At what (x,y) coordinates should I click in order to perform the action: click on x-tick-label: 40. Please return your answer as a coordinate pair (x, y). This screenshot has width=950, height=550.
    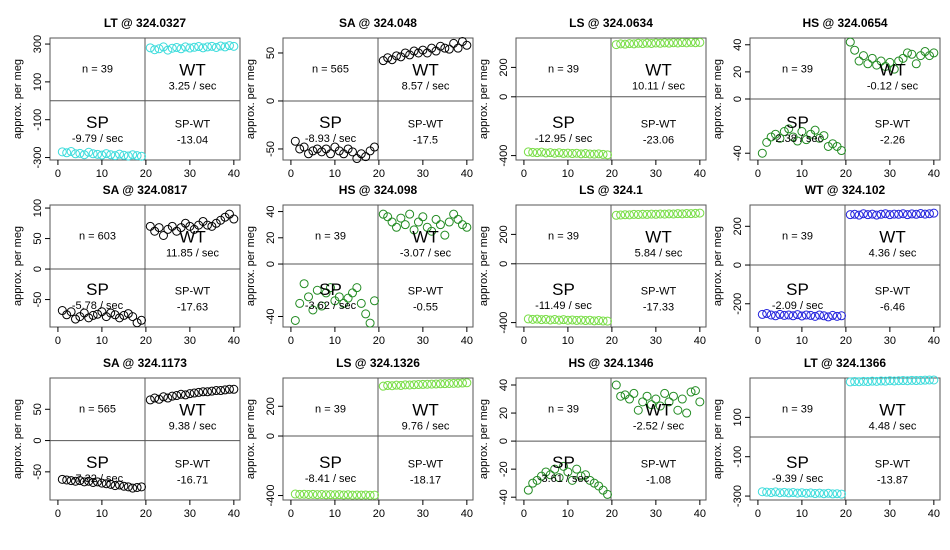
    Looking at the image, I should click on (467, 514).